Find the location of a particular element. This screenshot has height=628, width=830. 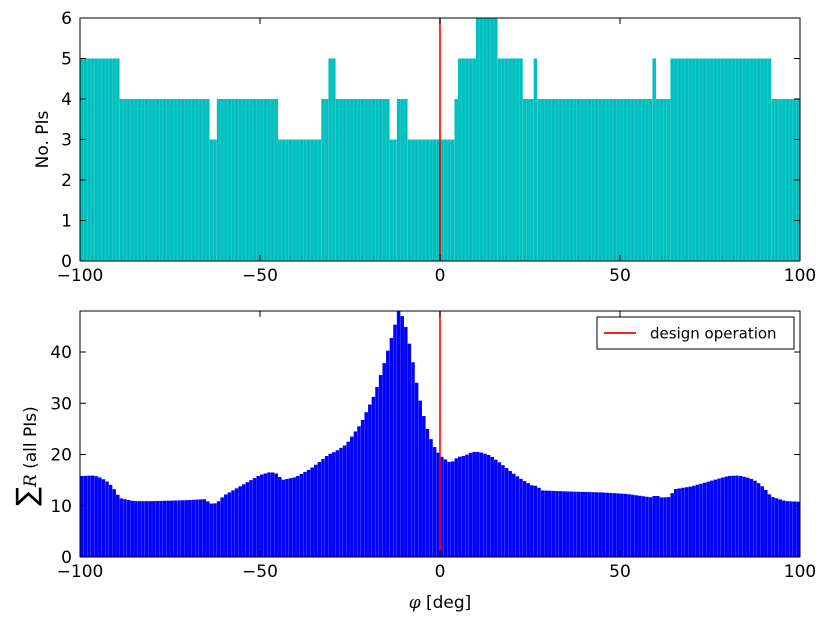

y-tick-label: 3 is located at coordinates (66, 141).